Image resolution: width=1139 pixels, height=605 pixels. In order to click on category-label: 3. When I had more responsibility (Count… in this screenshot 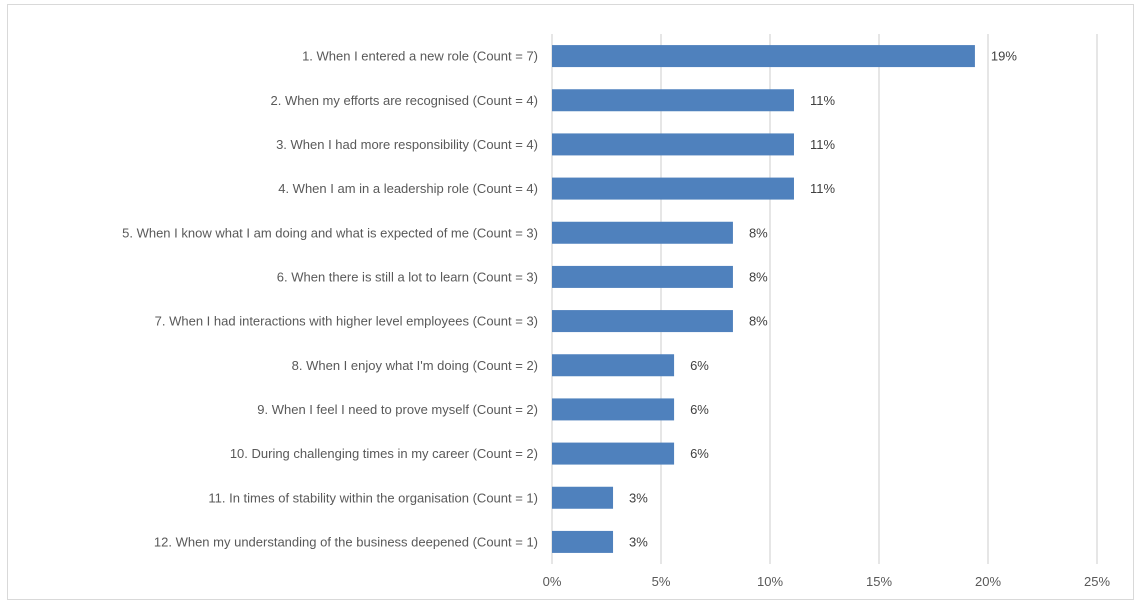, I will do `click(407, 144)`.